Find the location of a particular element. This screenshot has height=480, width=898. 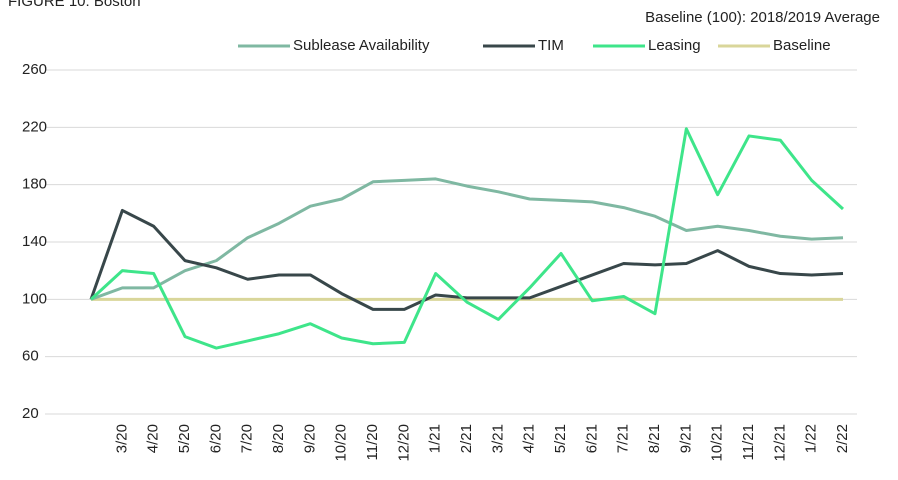

x-tick-label: 2/22 is located at coordinates (842, 438).